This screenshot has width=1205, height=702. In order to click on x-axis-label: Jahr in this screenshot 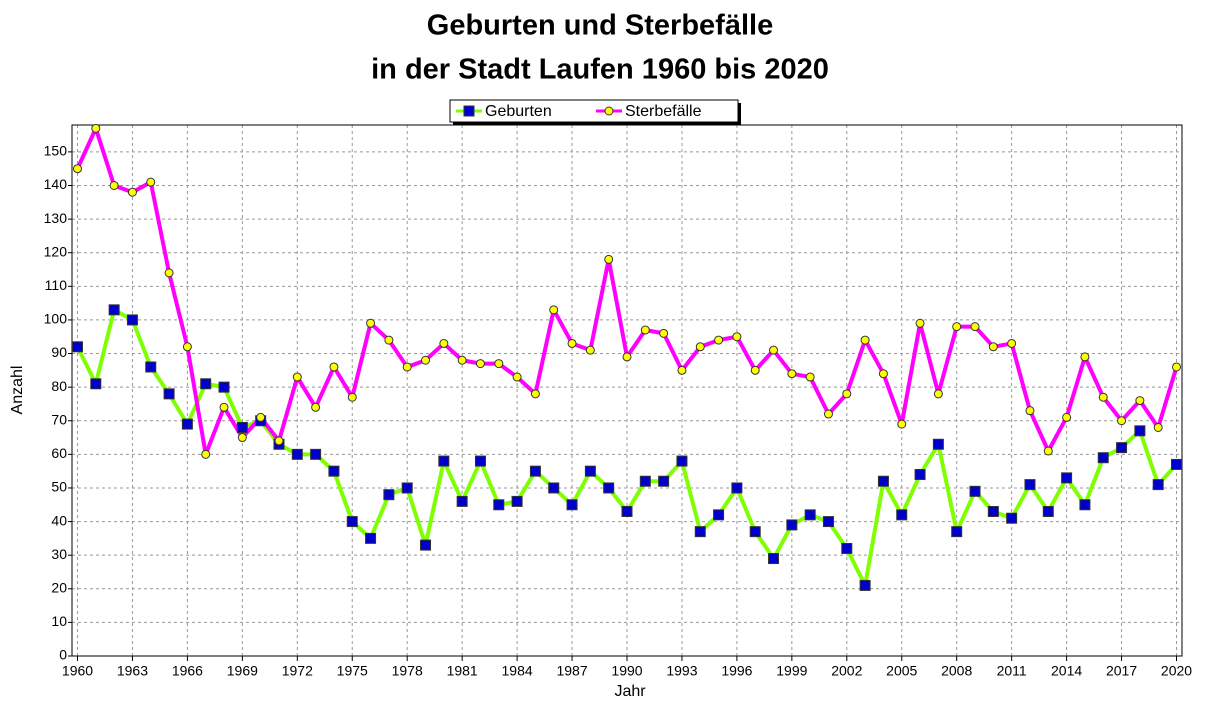, I will do `click(630, 691)`.